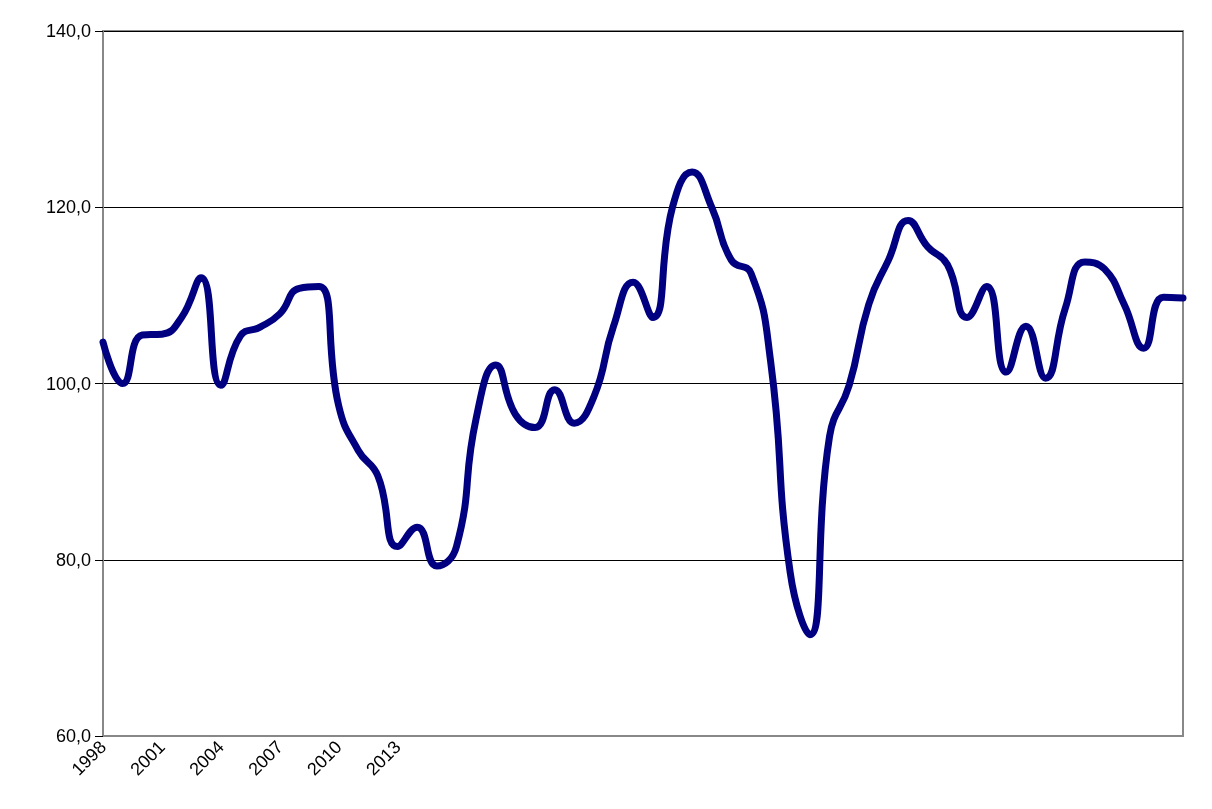 This screenshot has width=1212, height=809. Describe the element at coordinates (68, 383) in the screenshot. I see `y-tick-label: 100,0` at that location.